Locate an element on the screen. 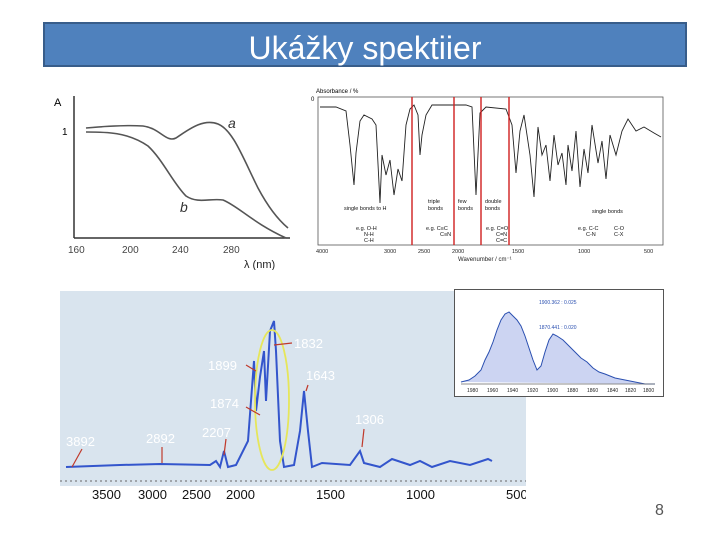 This screenshot has height=540, width=720. co-axis-strip is located at coordinates (293, 495).